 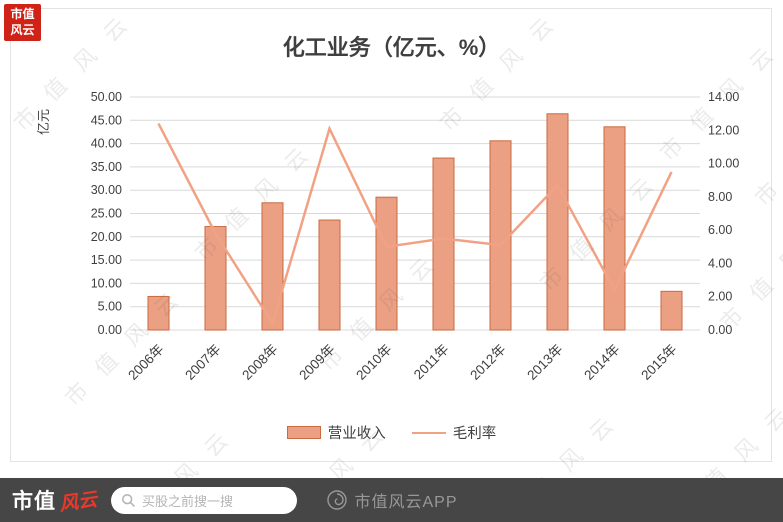 I want to click on right-axis-tick-label: 4.00, so click(x=720, y=263).